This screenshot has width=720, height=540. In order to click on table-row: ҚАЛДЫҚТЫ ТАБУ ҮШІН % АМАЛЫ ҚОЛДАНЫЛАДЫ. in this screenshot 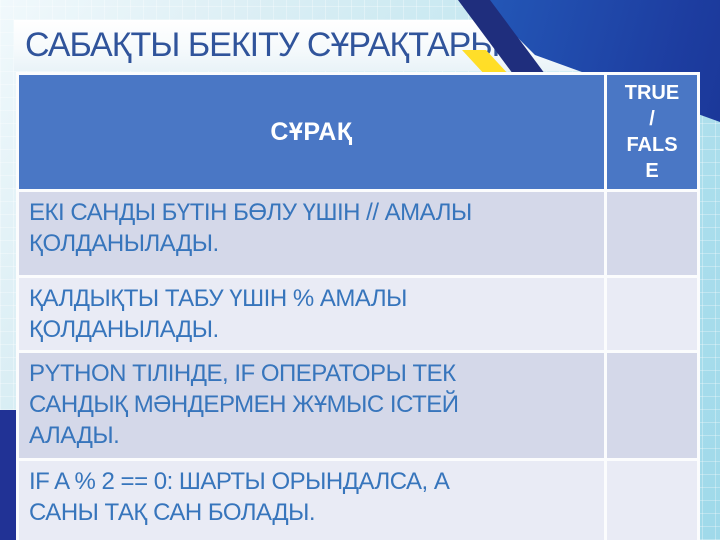, I will do `click(358, 314)`.